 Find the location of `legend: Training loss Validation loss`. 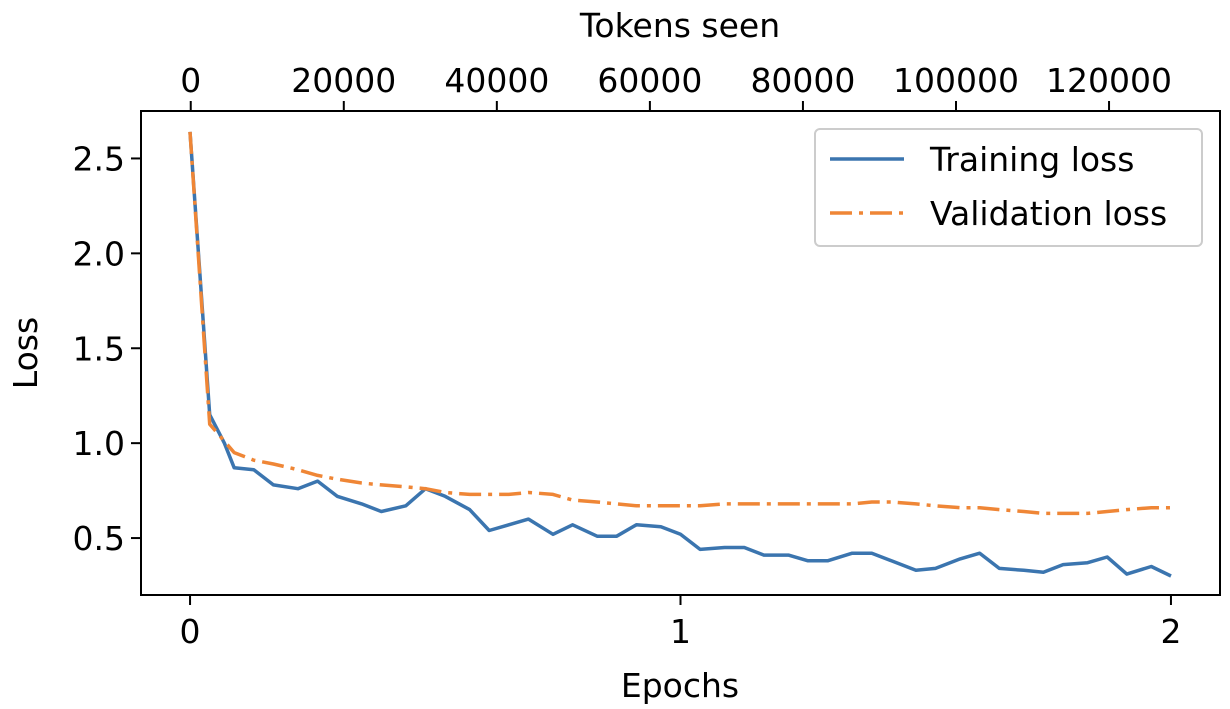

legend: Training loss Validation loss is located at coordinates (1008, 187).